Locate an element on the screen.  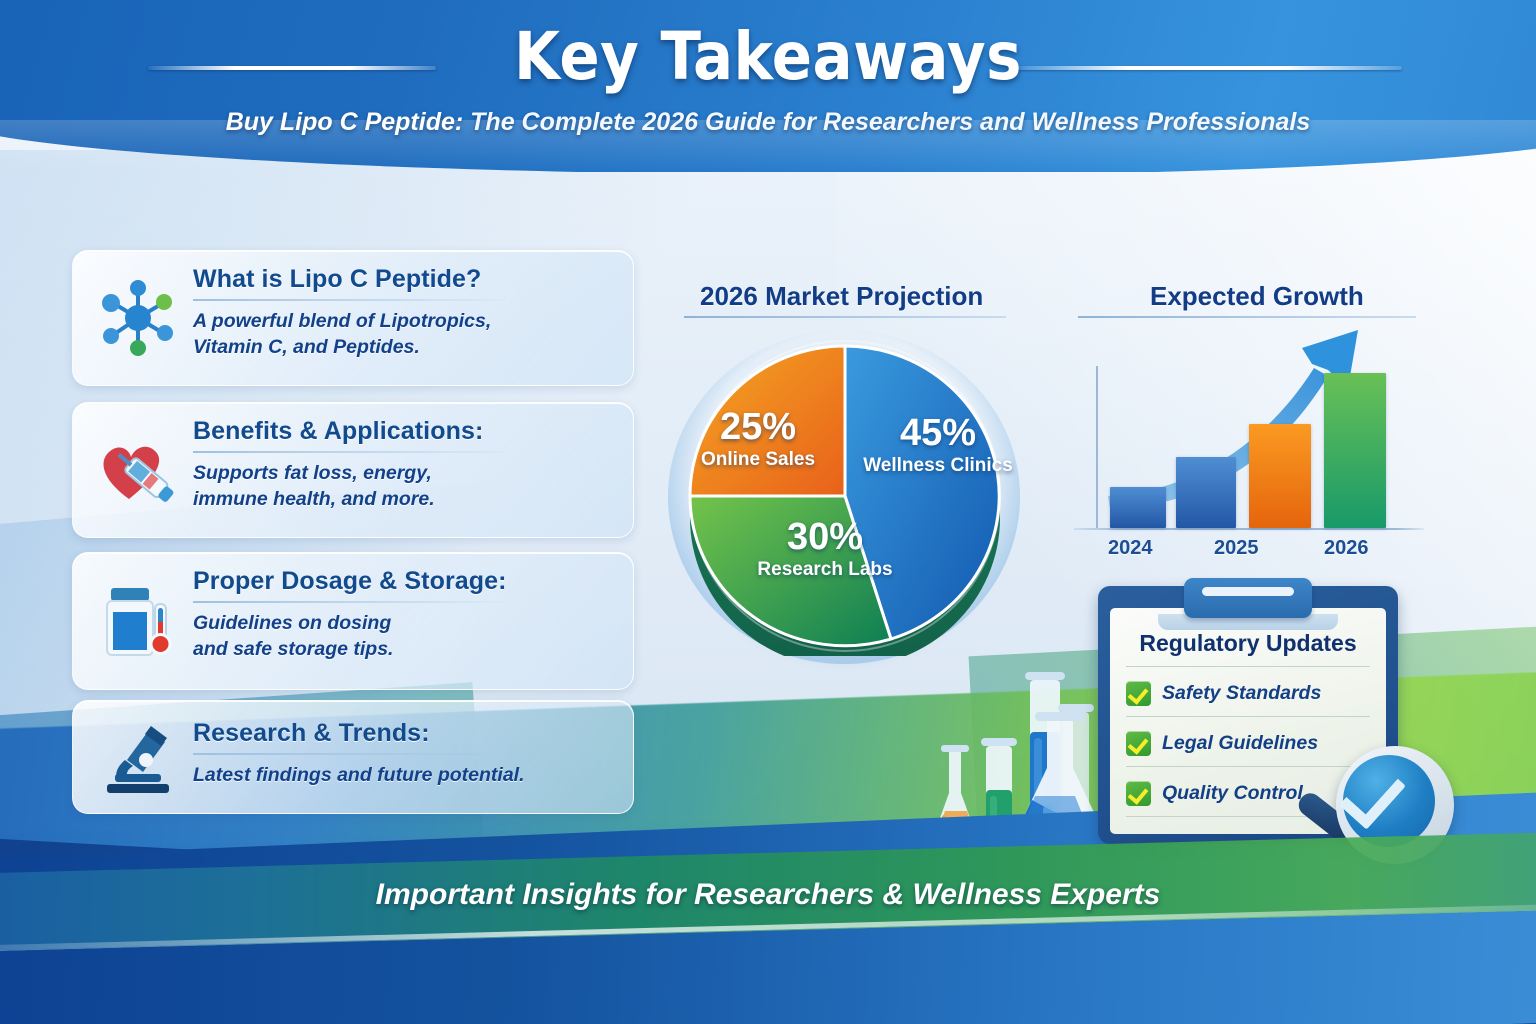
regulatory-item-quality-control: Quality Control is located at coordinates (1214, 793).